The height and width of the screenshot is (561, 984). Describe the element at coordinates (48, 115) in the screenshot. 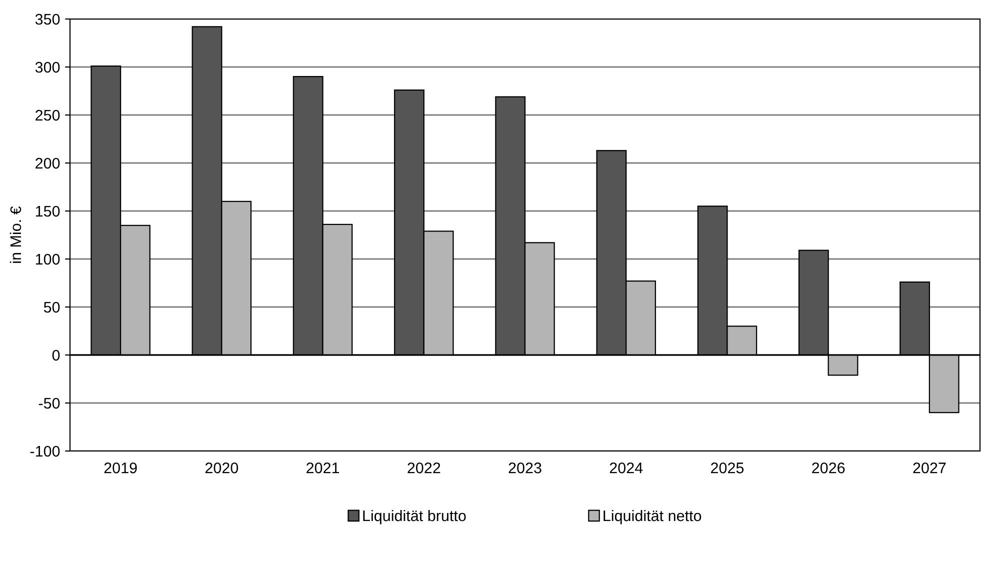

I see `y-tick-label: 250` at that location.